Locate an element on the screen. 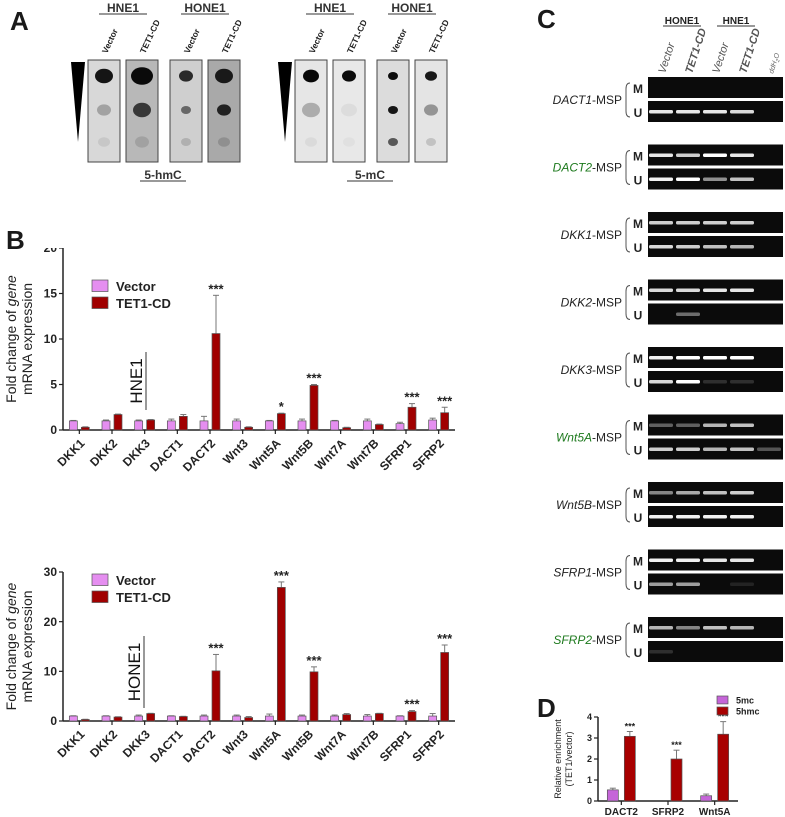 The width and height of the screenshot is (785, 817). y-tick-label: 5 is located at coordinates (53, 385).